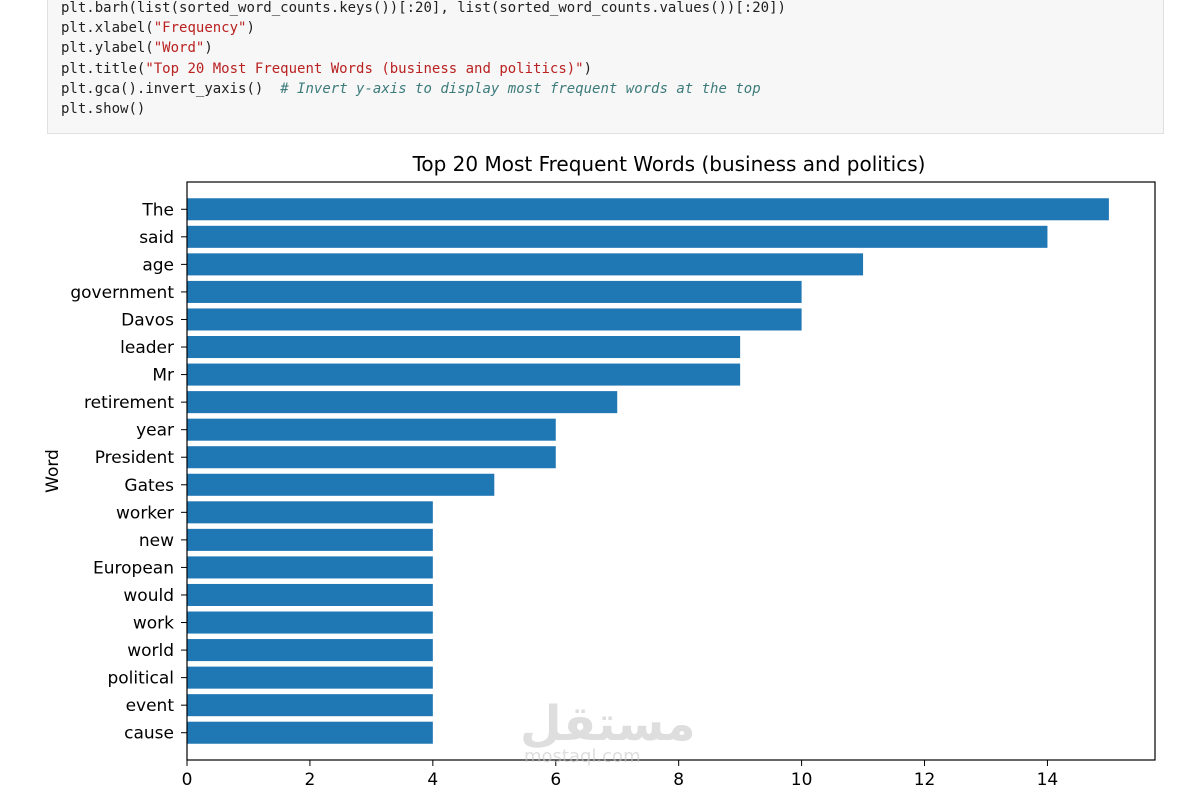 This screenshot has width=1191, height=785. What do you see at coordinates (187, 777) in the screenshot?
I see `x-tick-label: 0` at bounding box center [187, 777].